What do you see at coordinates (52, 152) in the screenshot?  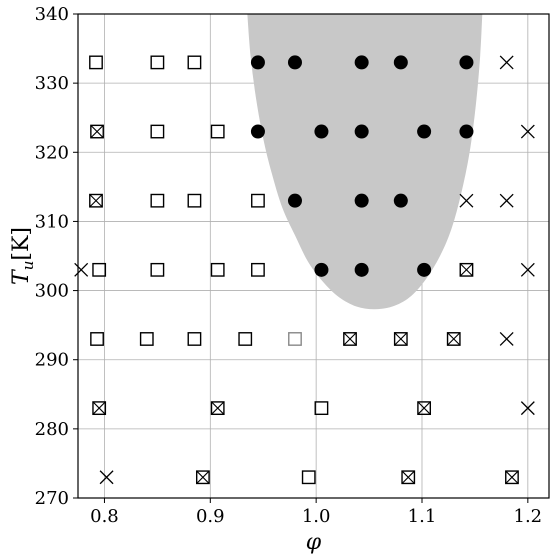 I see `y-tick-label: 320` at bounding box center [52, 152].